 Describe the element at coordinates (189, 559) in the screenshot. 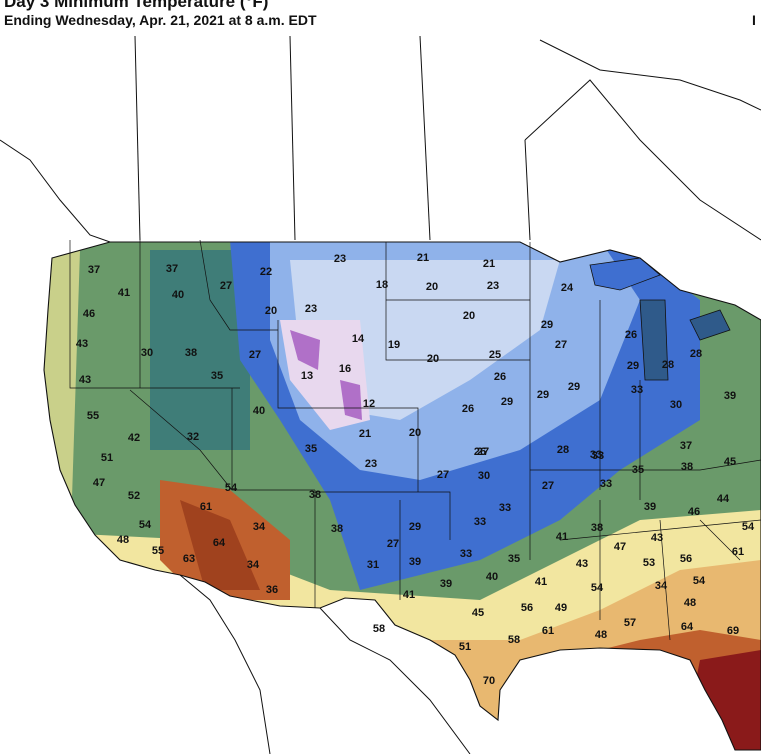

I see `temperature-label: 63` at that location.